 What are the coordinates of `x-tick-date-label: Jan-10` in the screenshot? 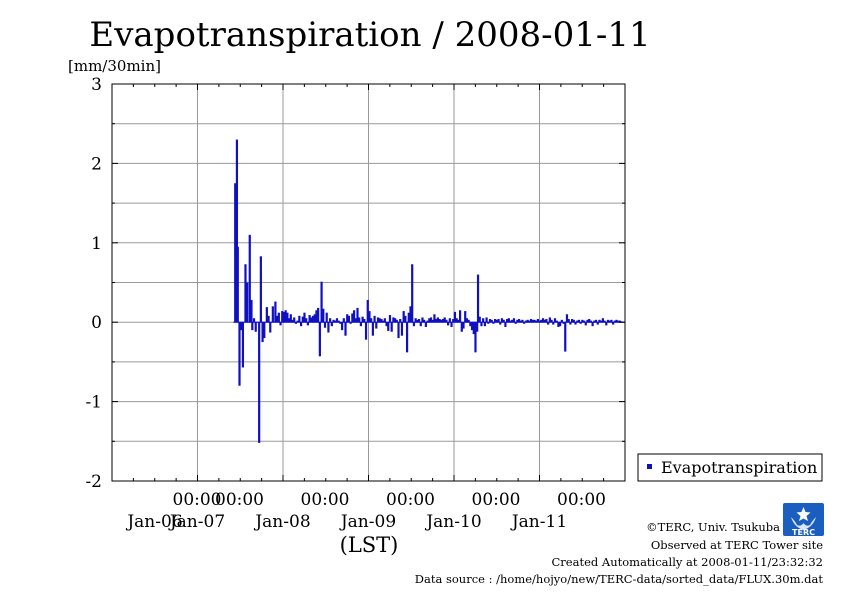 It's located at (452, 522).